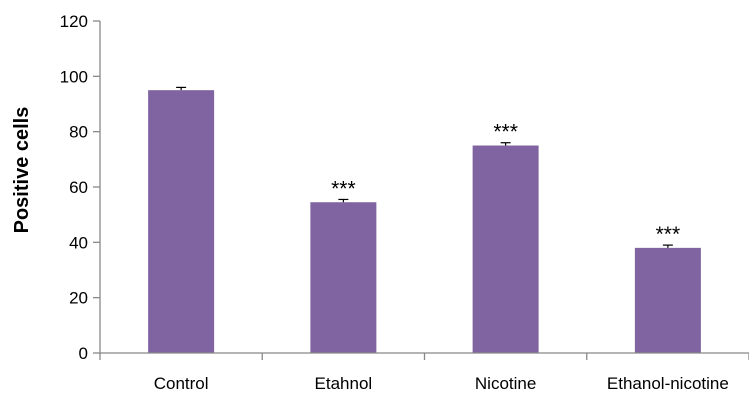 This screenshot has width=749, height=395. I want to click on x-tick-label: Etahnol, so click(344, 383).